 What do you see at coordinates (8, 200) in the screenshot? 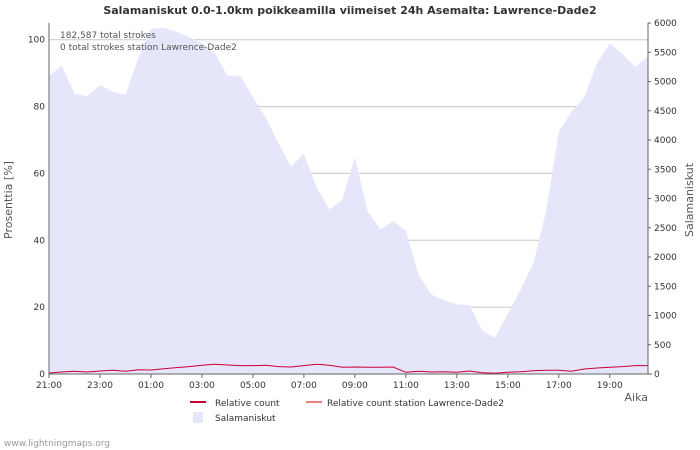
I see `y-axis-left-label: Prosenttia [%]` at bounding box center [8, 200].